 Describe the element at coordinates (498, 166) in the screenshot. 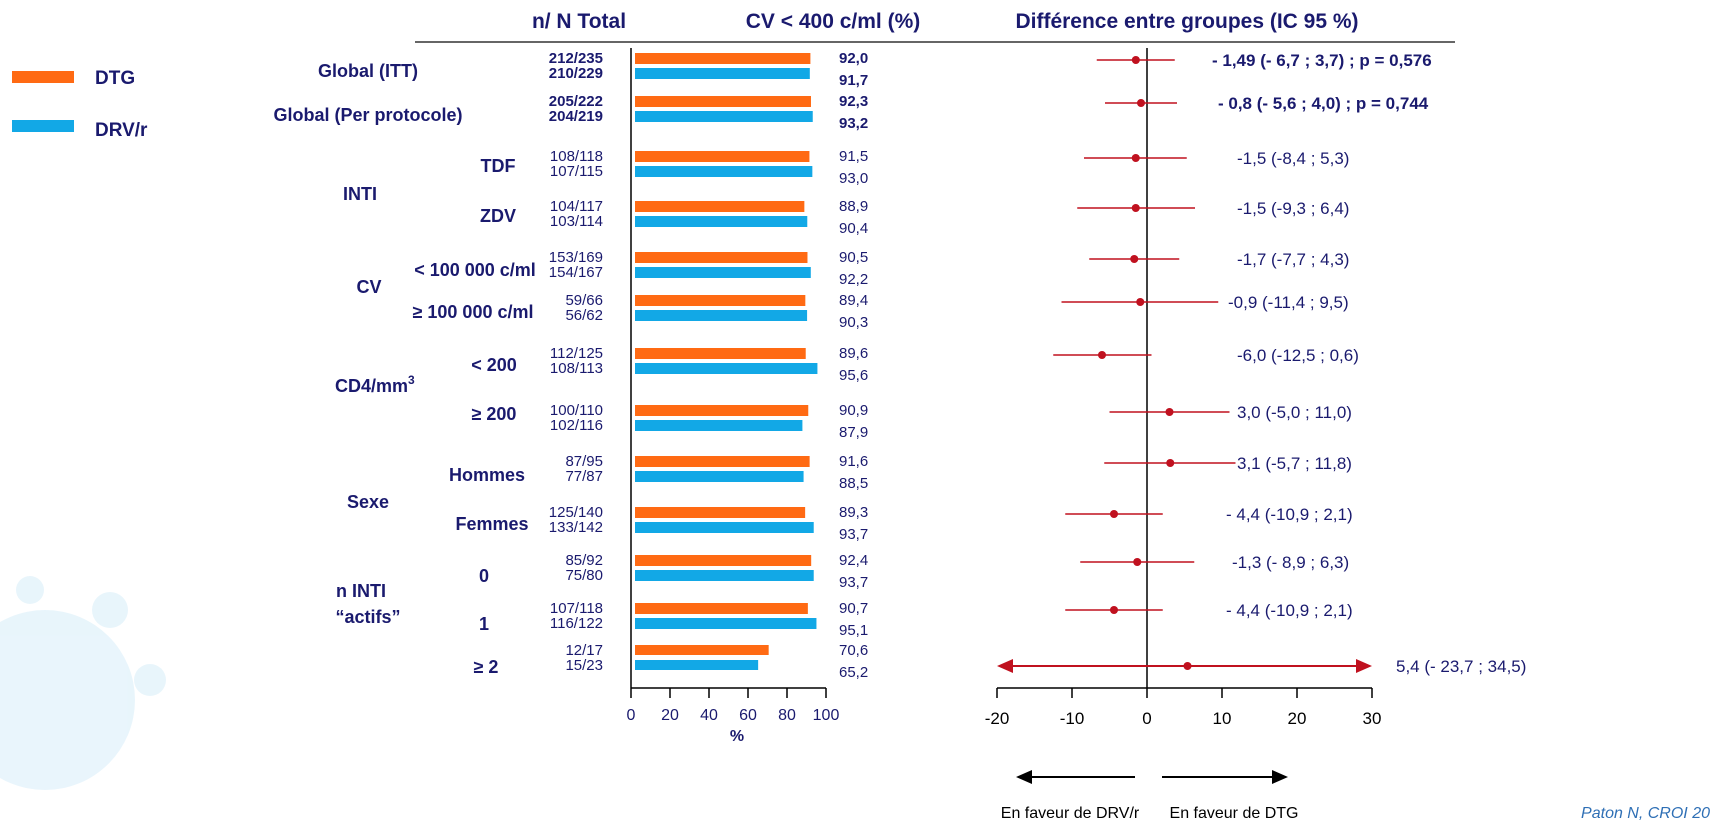

I see `label-tdf: TDF` at that location.